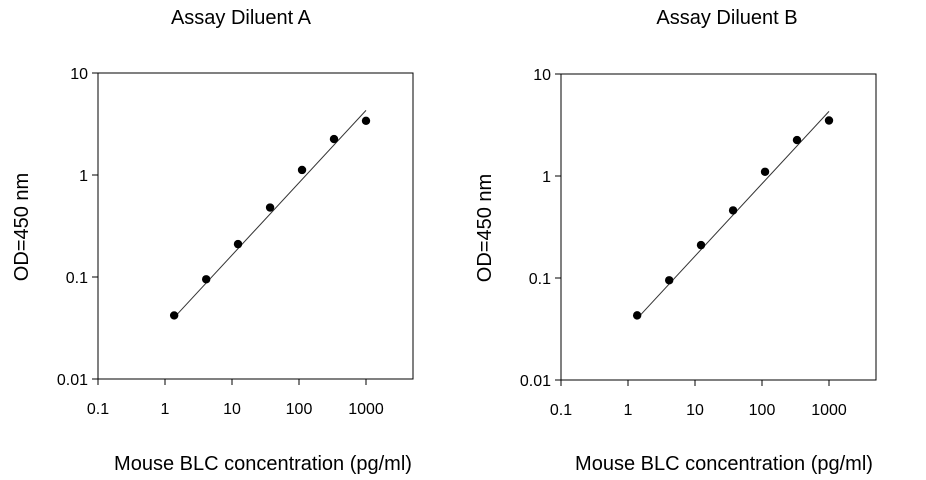  I want to click on chart-title: Assay Diluent A, so click(241, 18).